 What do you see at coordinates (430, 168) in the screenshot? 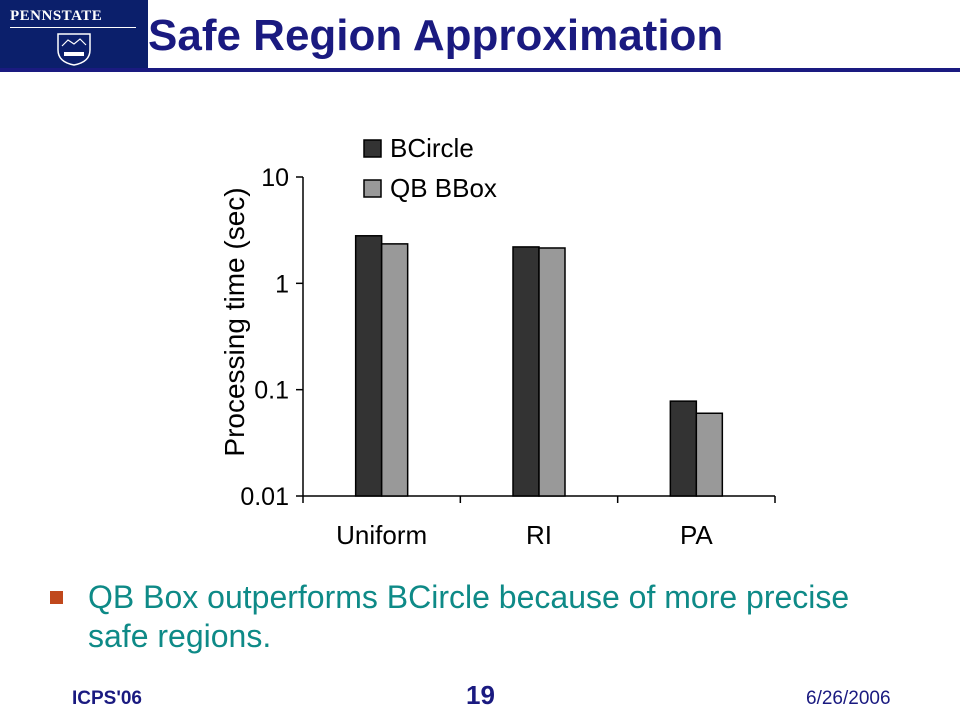
I see `chart-legend: BCircle QB BBox` at bounding box center [430, 168].